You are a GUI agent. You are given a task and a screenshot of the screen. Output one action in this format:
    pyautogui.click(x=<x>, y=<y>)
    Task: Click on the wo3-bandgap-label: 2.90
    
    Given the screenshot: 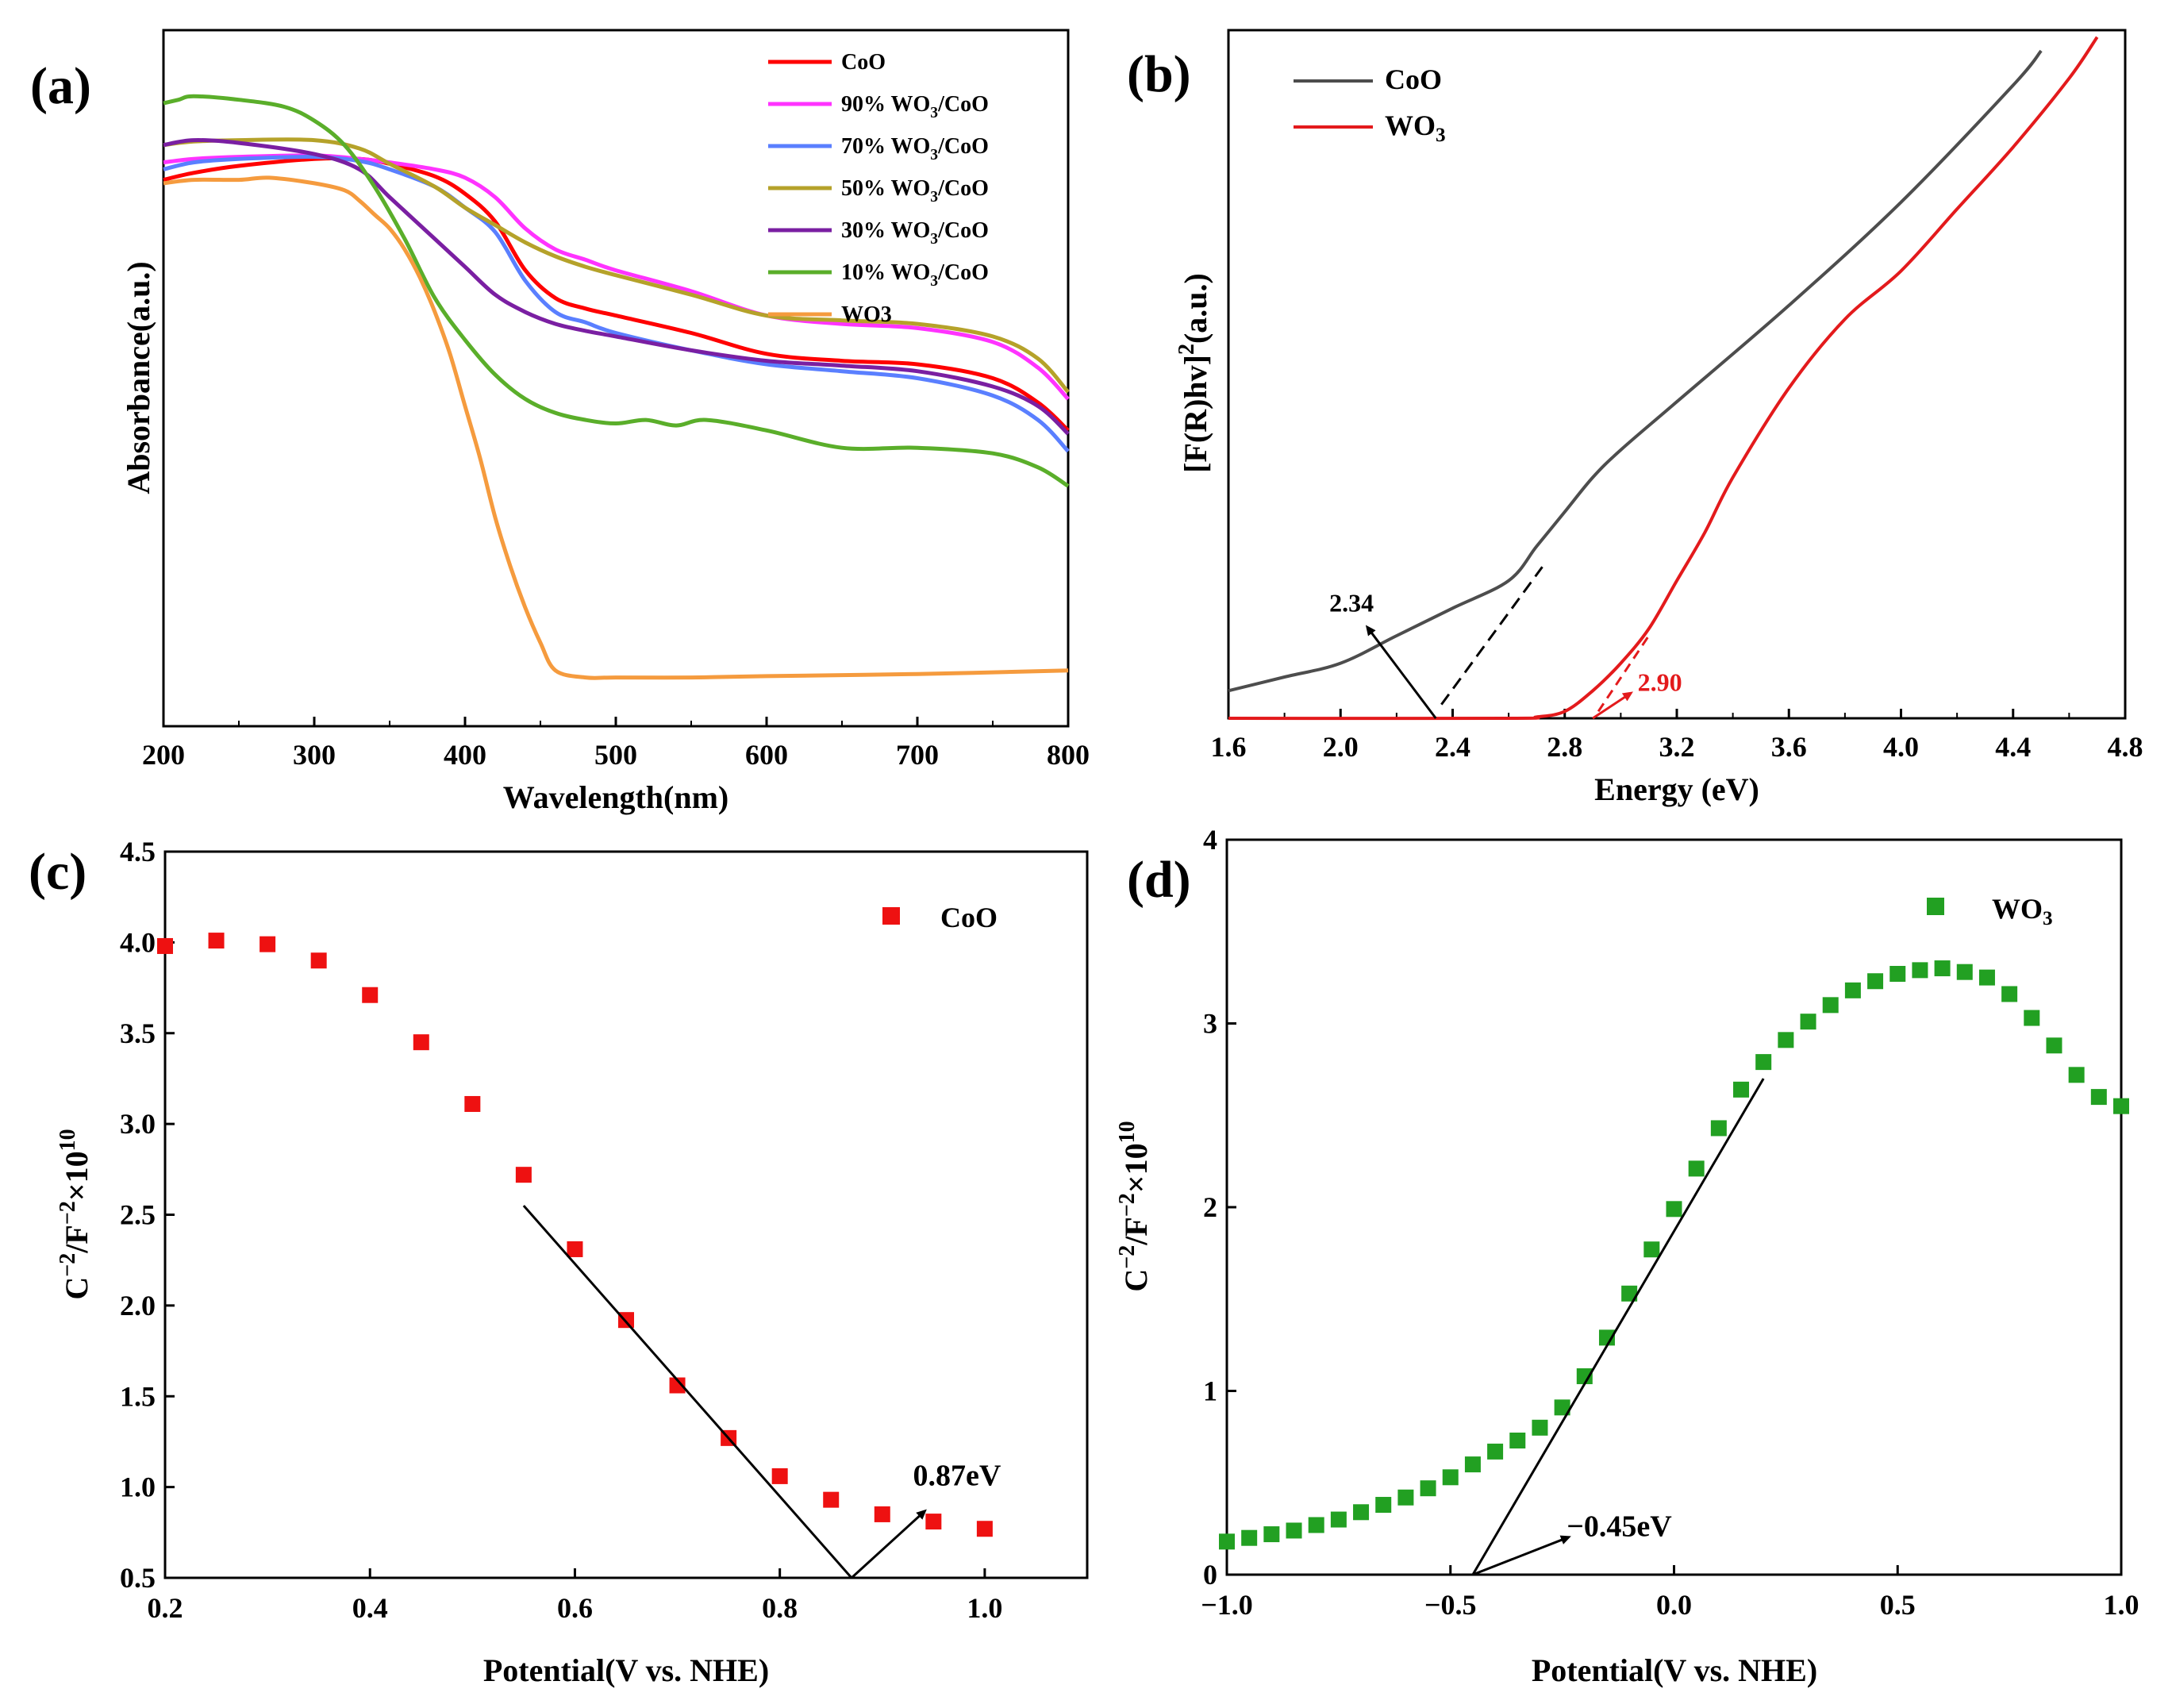 What is the action you would take?
    pyautogui.click(x=1660, y=681)
    